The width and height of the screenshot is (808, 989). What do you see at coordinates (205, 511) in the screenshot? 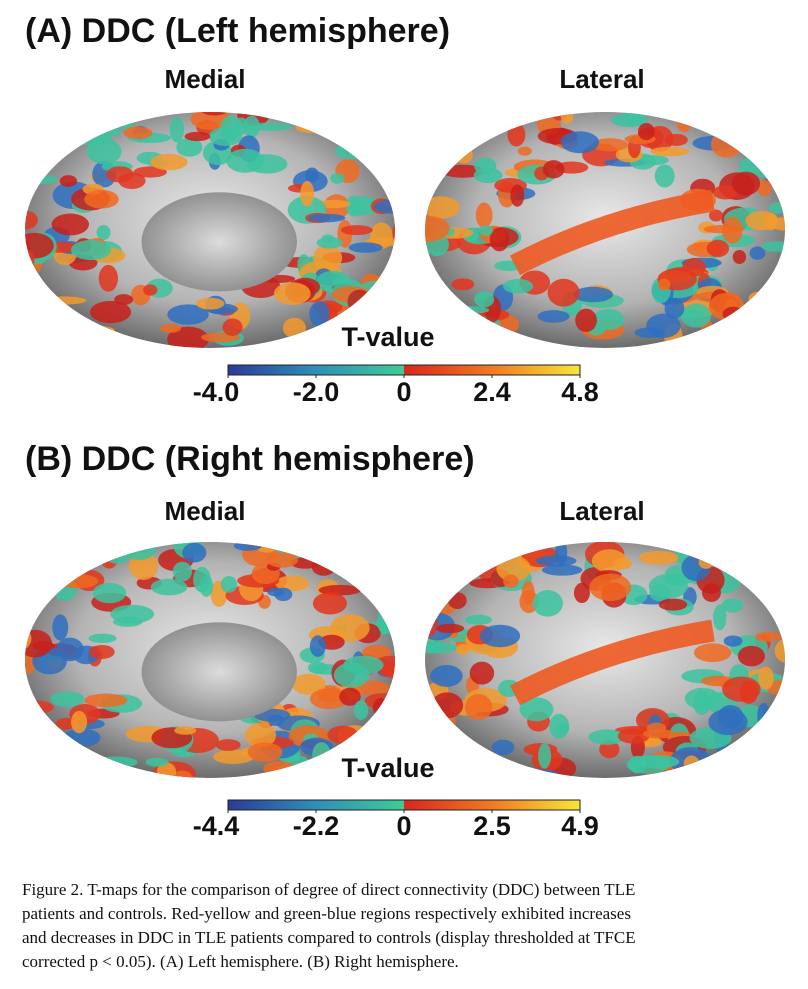
I see `view-label: Medial` at bounding box center [205, 511].